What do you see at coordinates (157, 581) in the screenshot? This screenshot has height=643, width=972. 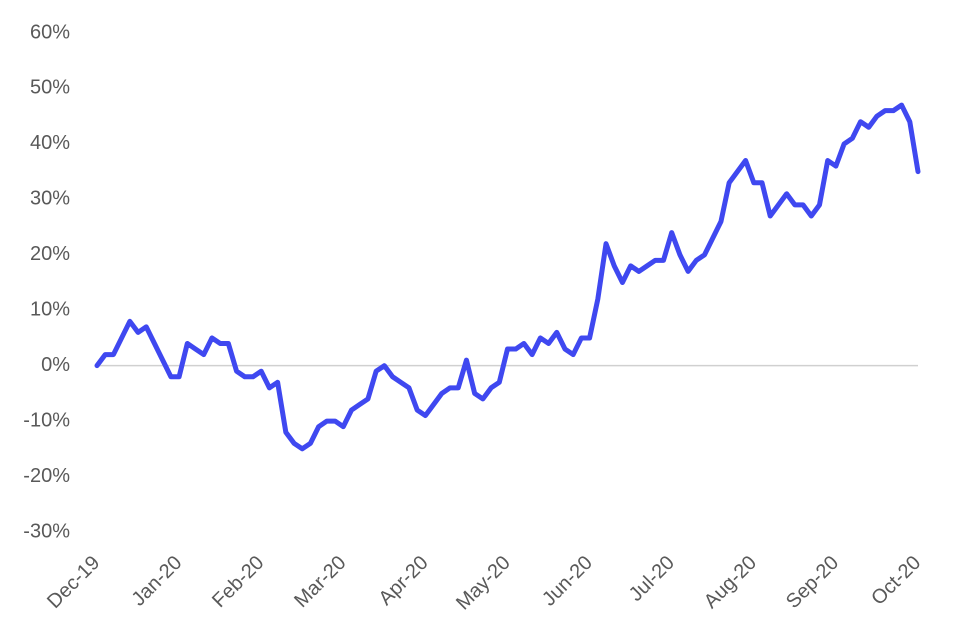 I see `x-tick-label: Jan-20` at bounding box center [157, 581].